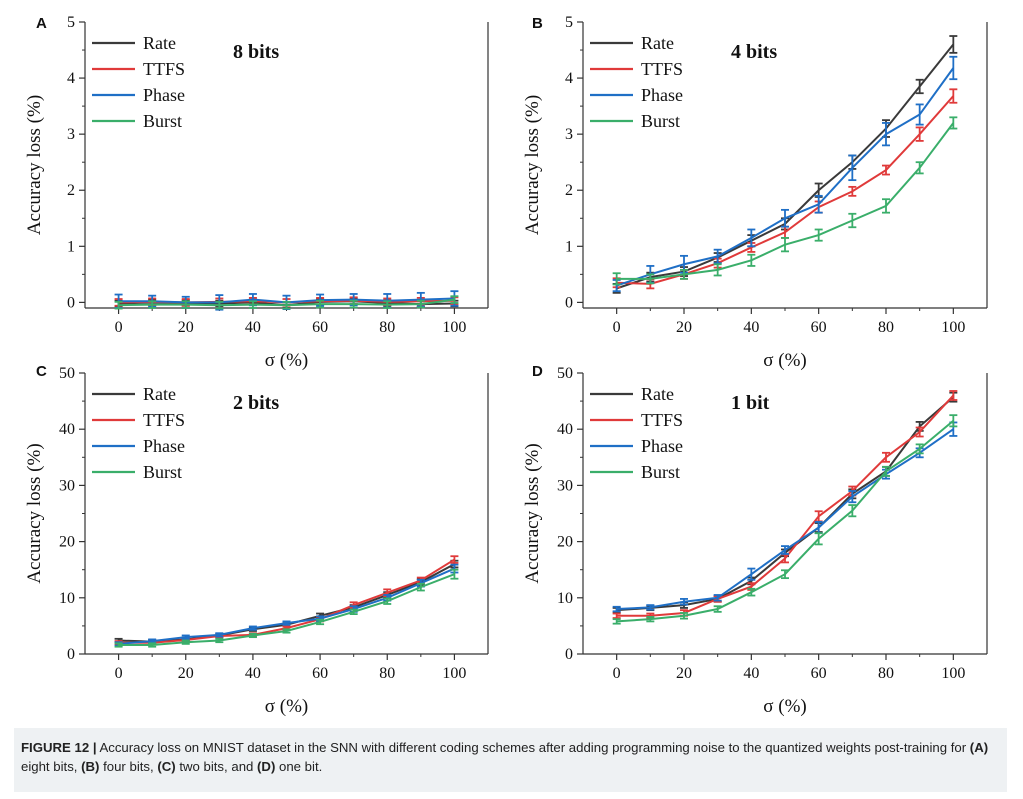  What do you see at coordinates (67, 429) in the screenshot?
I see `y-tick-label: 40` at bounding box center [67, 429].